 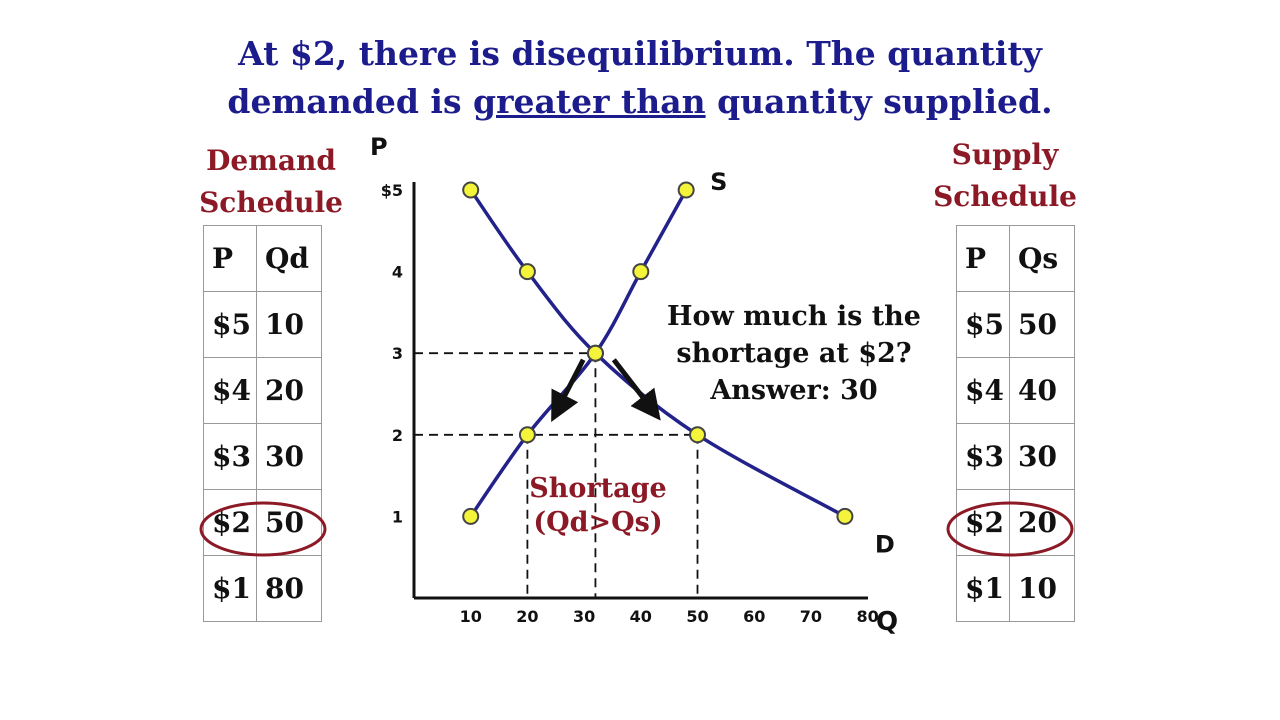 What do you see at coordinates (589, 101) in the screenshot?
I see `title-emphasis: greater than` at bounding box center [589, 101].